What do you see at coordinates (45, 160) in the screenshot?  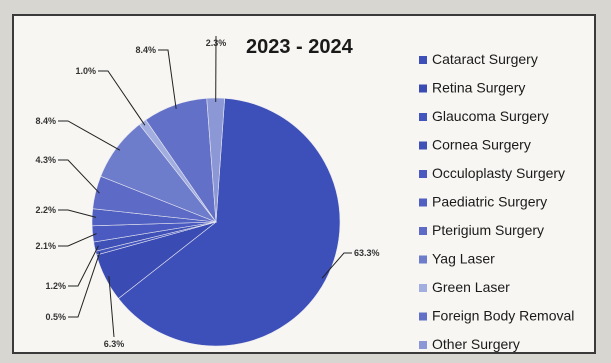 I see `data-label: 4.3%` at bounding box center [45, 160].